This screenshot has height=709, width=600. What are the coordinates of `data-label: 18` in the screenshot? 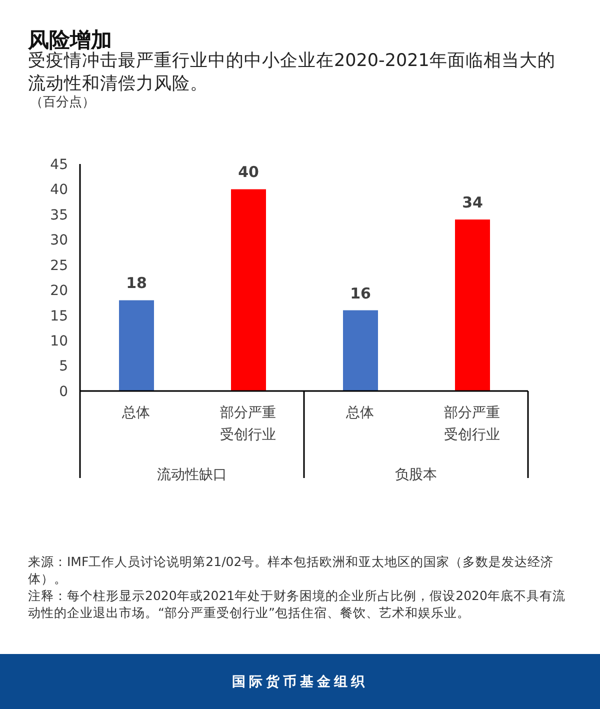 It's located at (136, 283).